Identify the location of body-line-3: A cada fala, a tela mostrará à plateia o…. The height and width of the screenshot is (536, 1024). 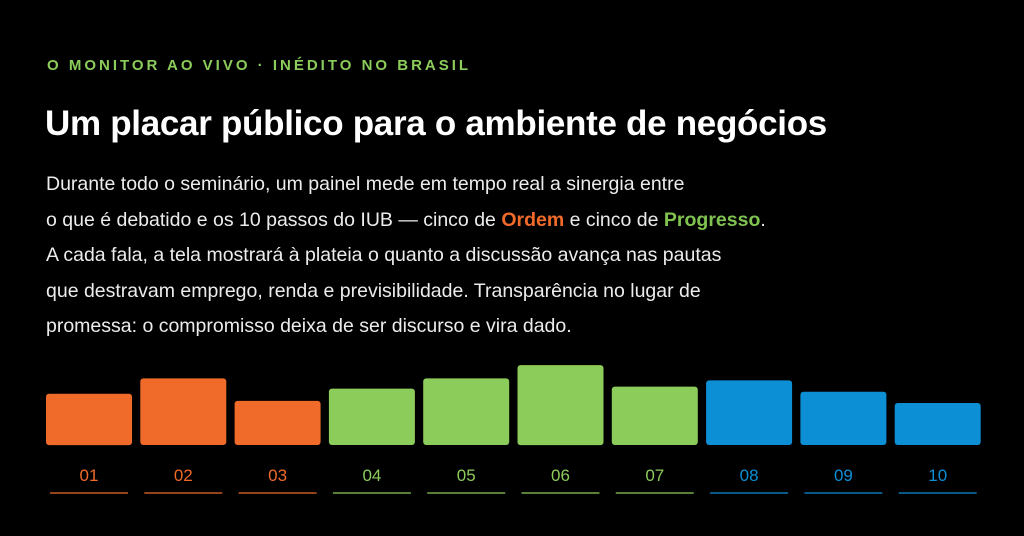
(384, 255).